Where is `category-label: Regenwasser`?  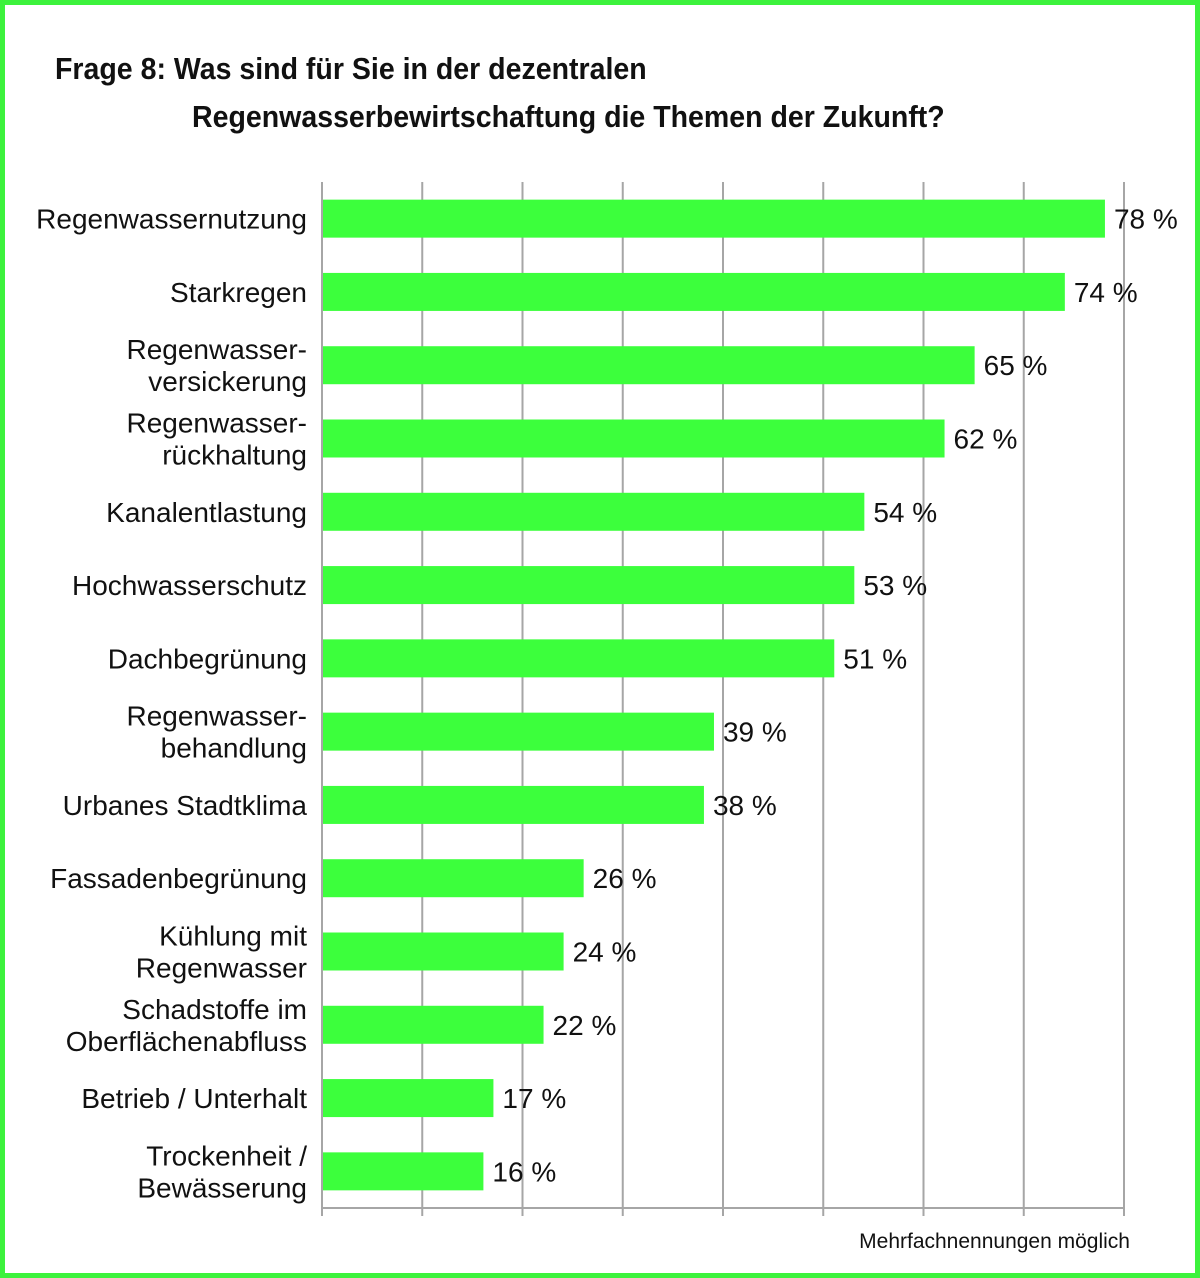
category-label: Regenwasser is located at coordinates (221, 968).